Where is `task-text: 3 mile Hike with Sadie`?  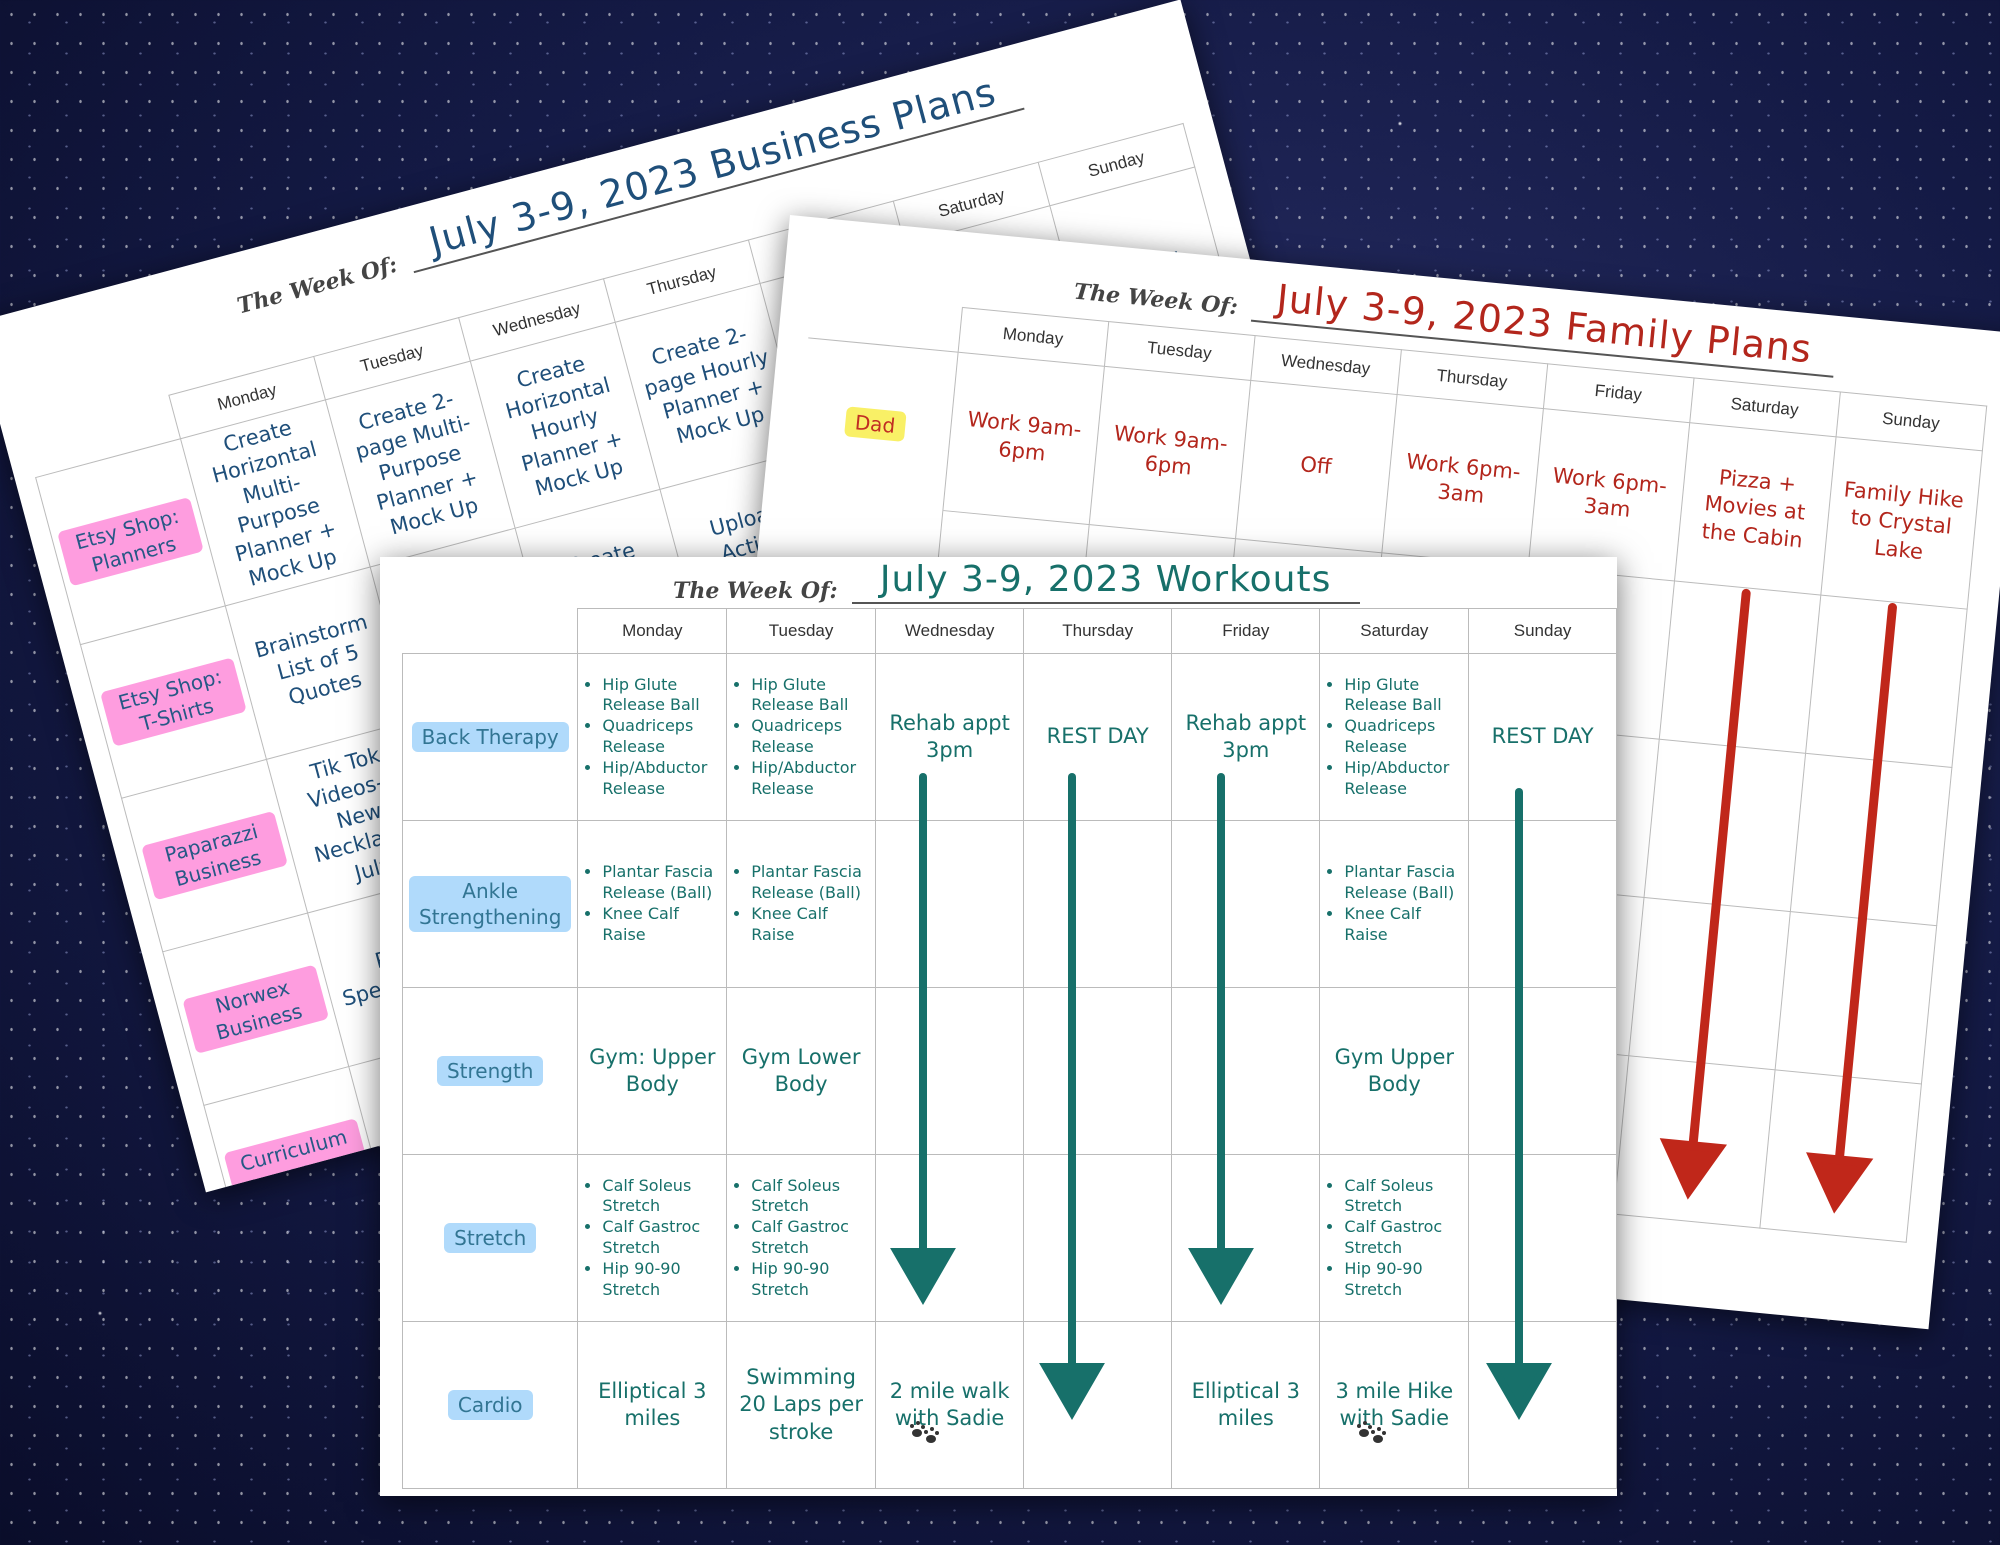 task-text: 3 mile Hike with Sadie is located at coordinates (1394, 1404).